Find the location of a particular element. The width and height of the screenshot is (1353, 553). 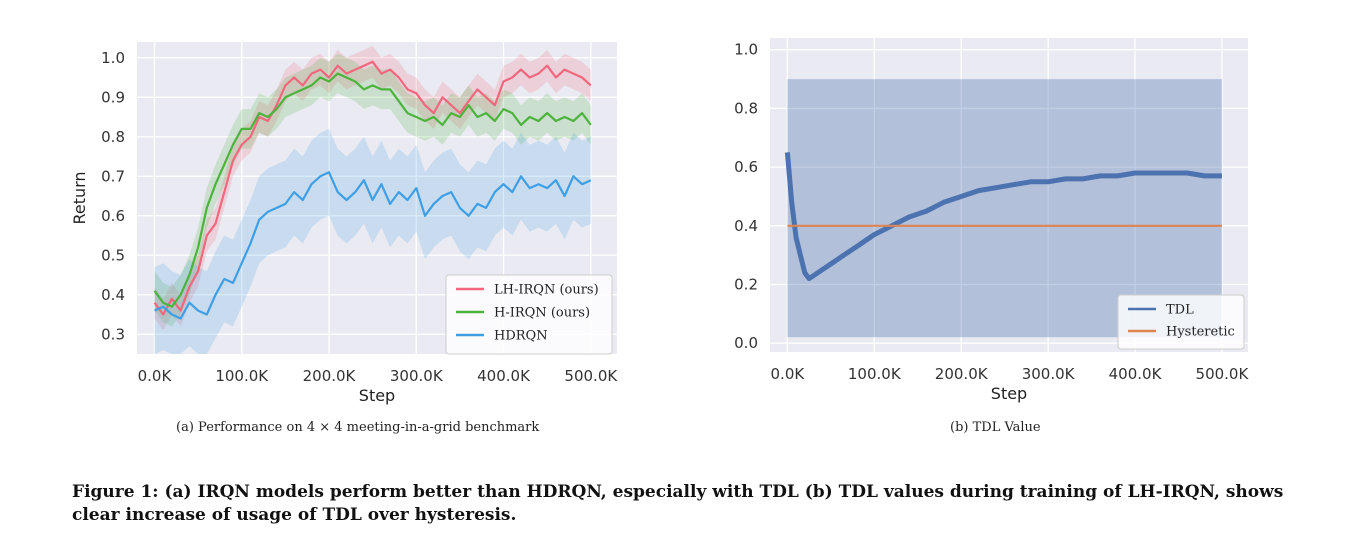

legend: TDL Hysteretic is located at coordinates (1181, 322).